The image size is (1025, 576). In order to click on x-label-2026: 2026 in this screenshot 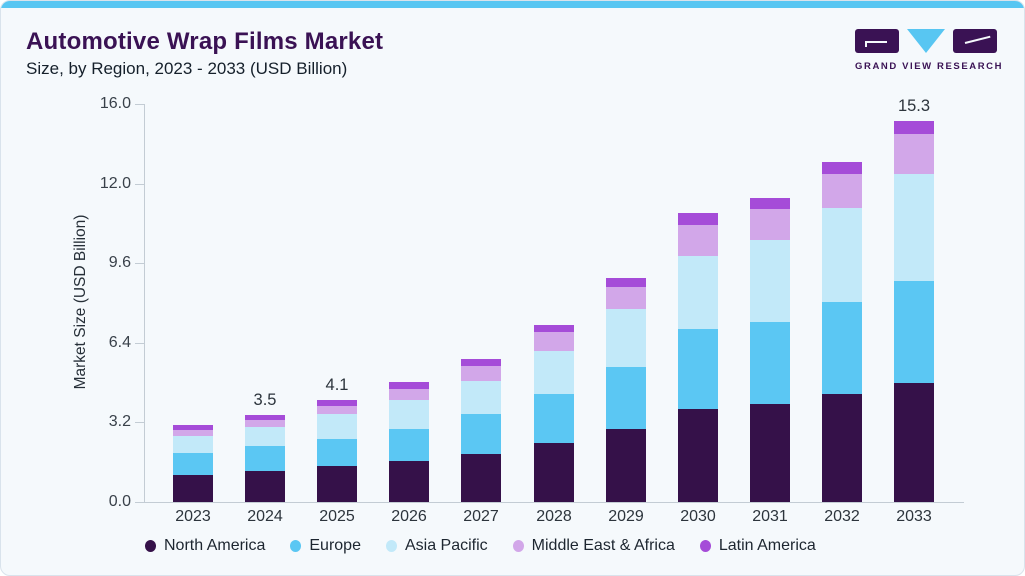, I will do `click(409, 516)`.